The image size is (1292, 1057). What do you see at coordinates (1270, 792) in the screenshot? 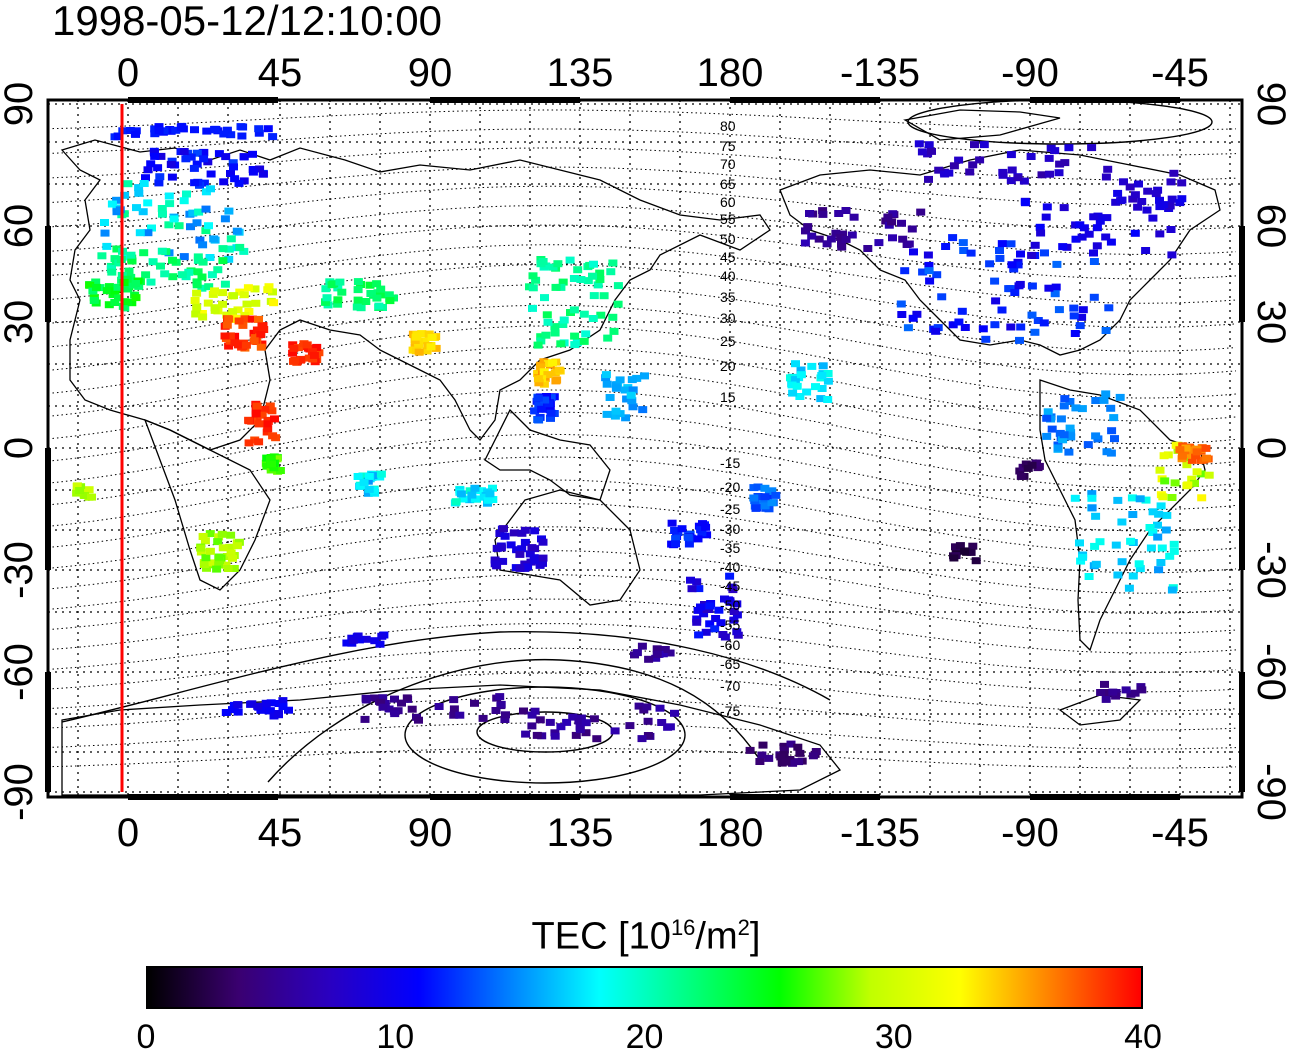
I see `right-latitude-label: -90` at bounding box center [1270, 792].